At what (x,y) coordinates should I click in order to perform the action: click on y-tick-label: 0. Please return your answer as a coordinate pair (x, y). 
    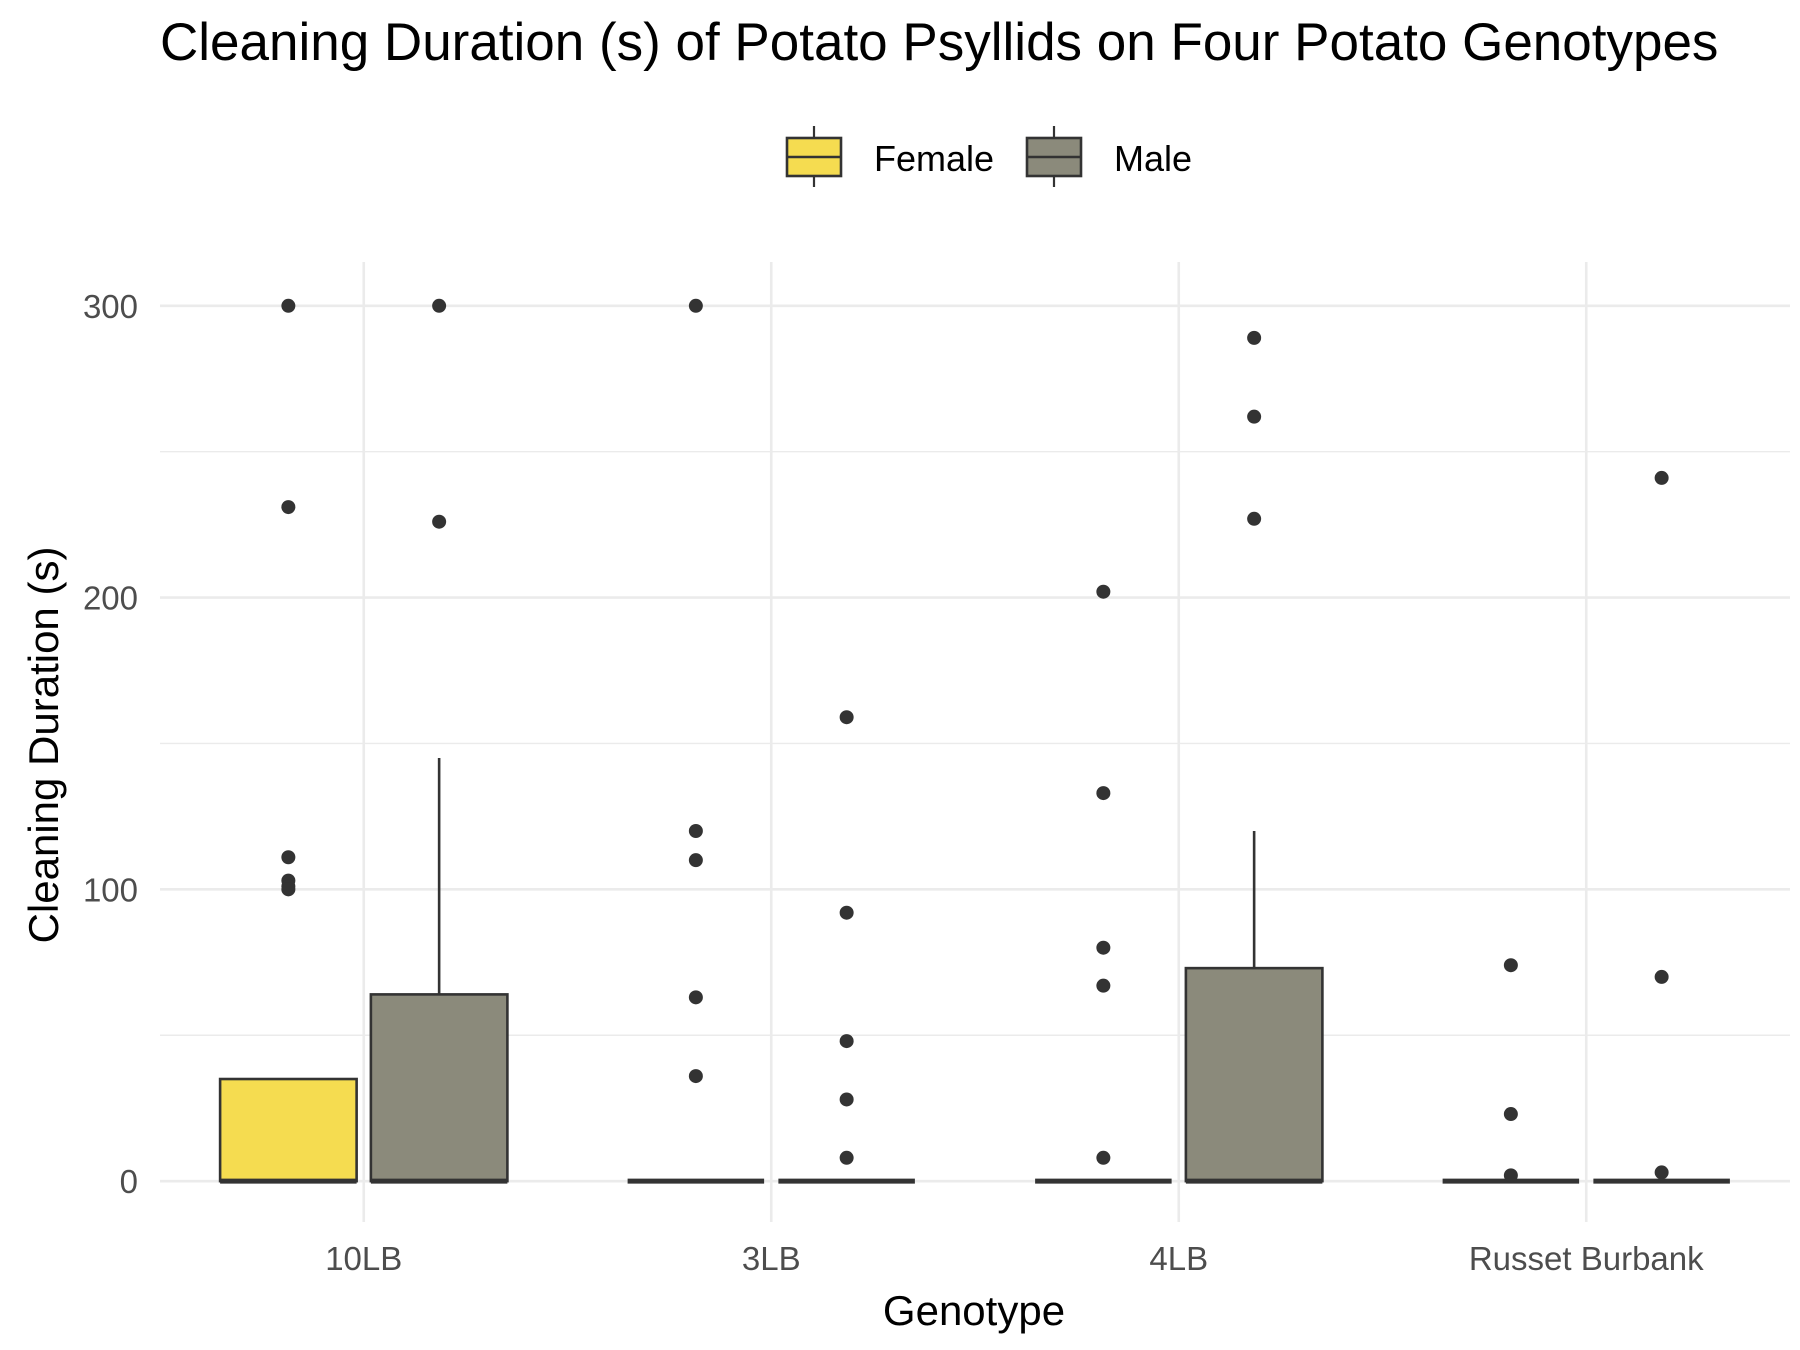
    Looking at the image, I should click on (129, 1181).